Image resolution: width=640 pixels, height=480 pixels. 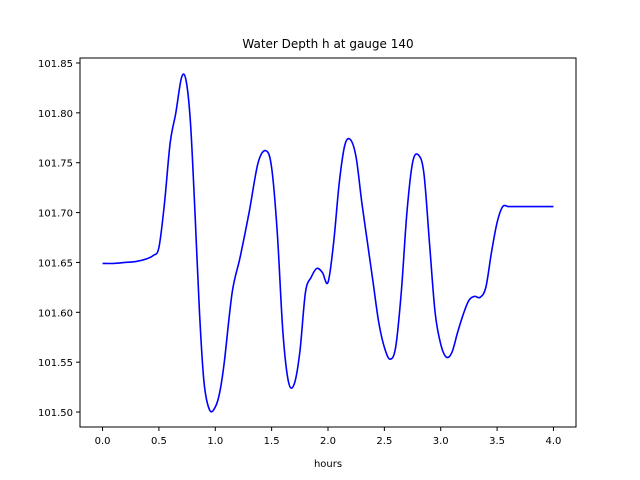 What do you see at coordinates (159, 441) in the screenshot?
I see `x-tick-label: 0.5` at bounding box center [159, 441].